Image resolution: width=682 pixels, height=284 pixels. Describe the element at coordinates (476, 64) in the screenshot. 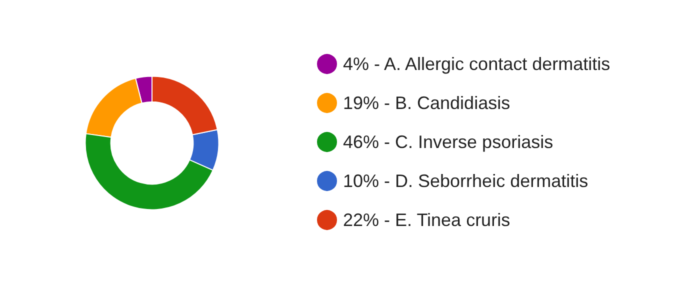

I see `legend-label: 4% - A. Allergic contact dermatitis` at that location.